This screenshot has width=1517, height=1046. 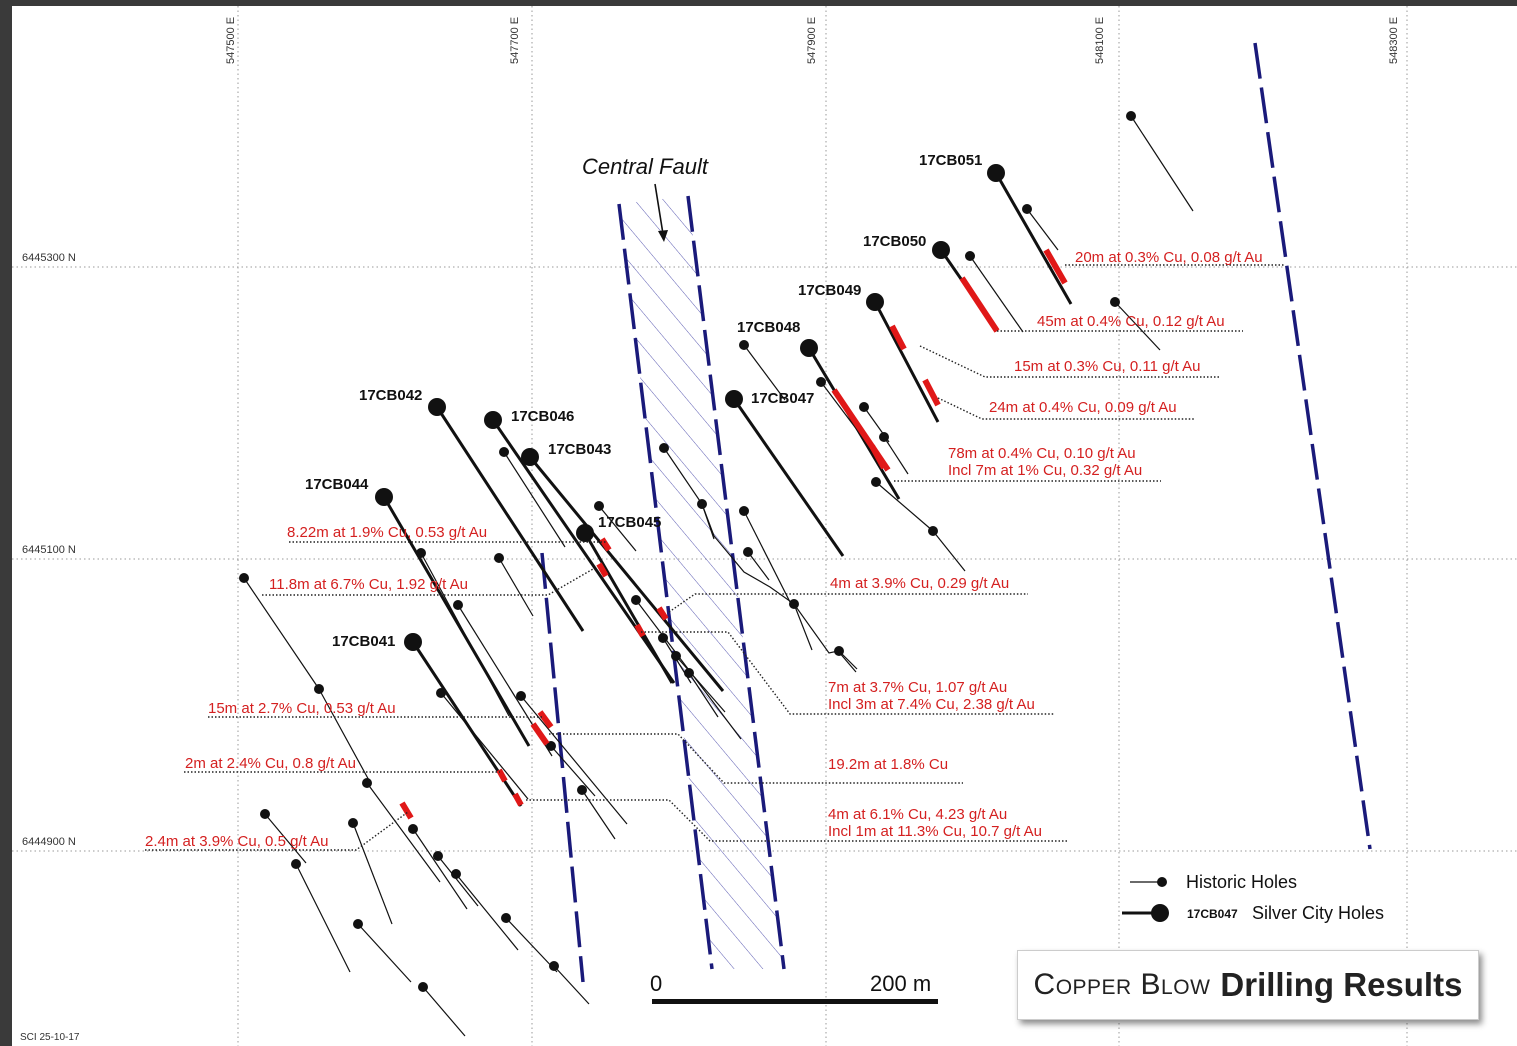 I want to click on intercept-label: 2m at 2.4% Cu, 0.8 g/t Au, so click(x=270, y=763).